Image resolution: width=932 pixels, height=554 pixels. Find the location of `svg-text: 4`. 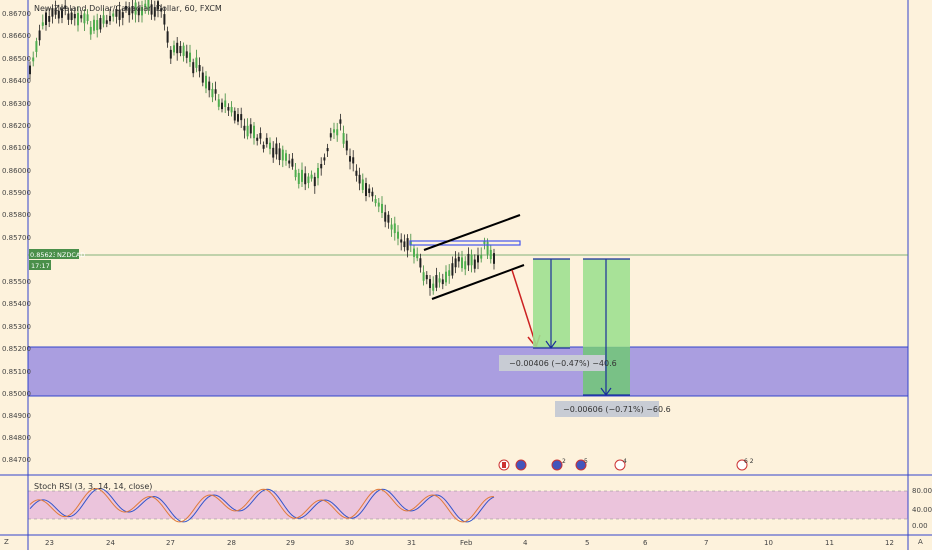

svg-text: 4 is located at coordinates (625, 461).